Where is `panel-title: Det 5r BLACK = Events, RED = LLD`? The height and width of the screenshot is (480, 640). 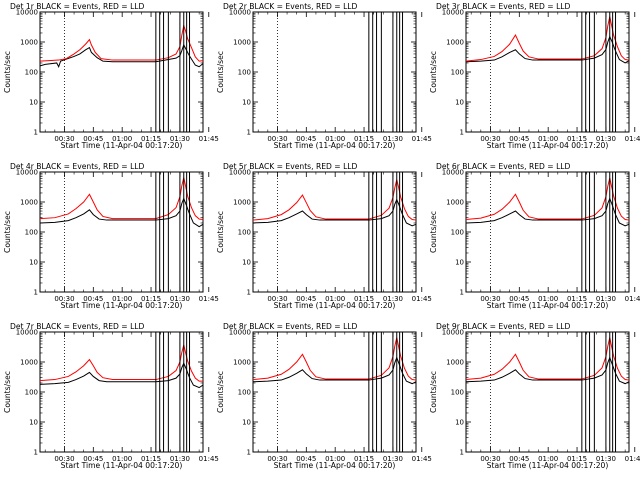
panel-title: Det 5r BLACK = Events, RED = LLD is located at coordinates (290, 166).